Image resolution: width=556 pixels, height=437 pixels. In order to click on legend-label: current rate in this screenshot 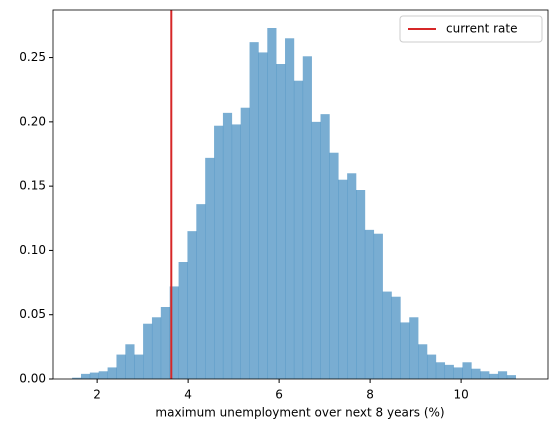, I will do `click(481, 29)`.